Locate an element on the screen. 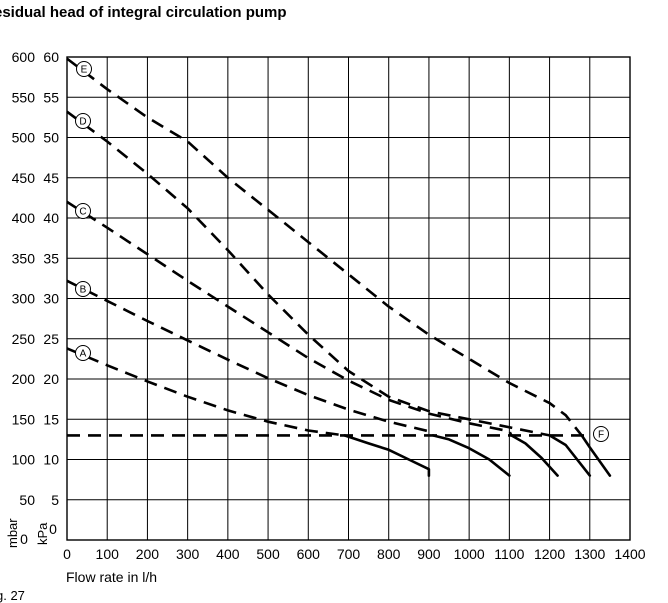 Image resolution: width=668 pixels, height=603 pixels. series-label-text: C is located at coordinates (82, 212).